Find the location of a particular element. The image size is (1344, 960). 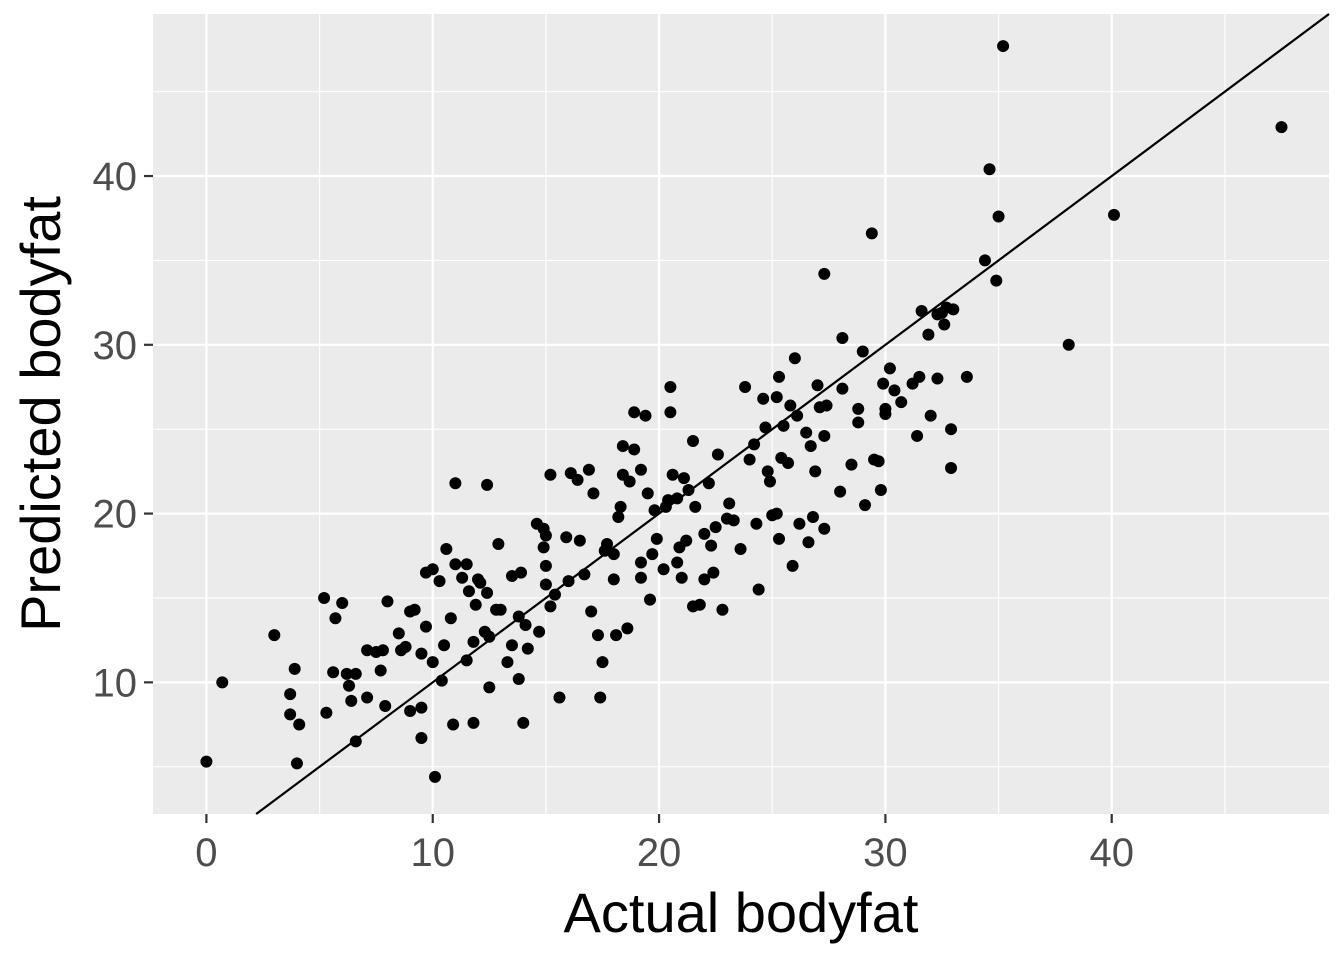

x-axis-title: Actual bodyfat is located at coordinates (741, 912).